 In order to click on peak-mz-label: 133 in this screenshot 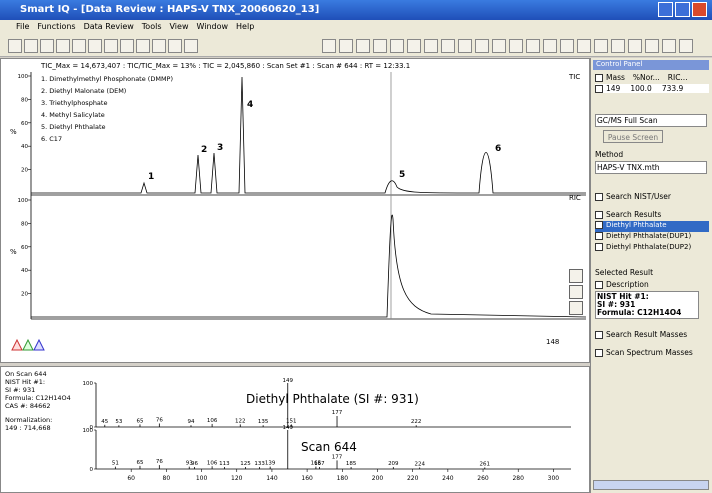, I will do `click(259, 464)`.